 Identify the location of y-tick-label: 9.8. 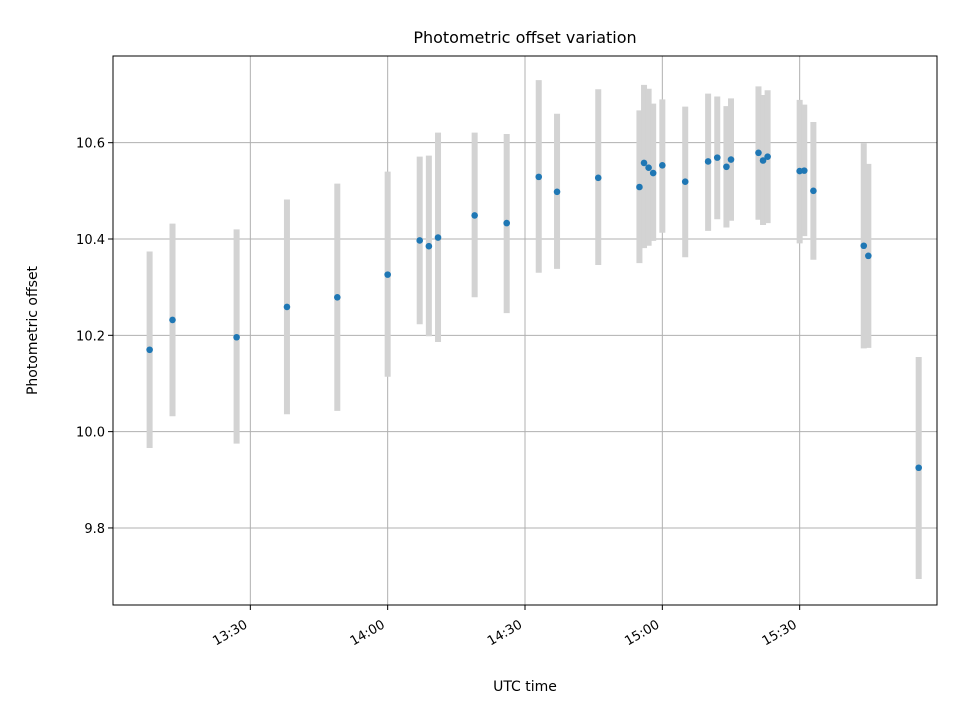
(94, 529).